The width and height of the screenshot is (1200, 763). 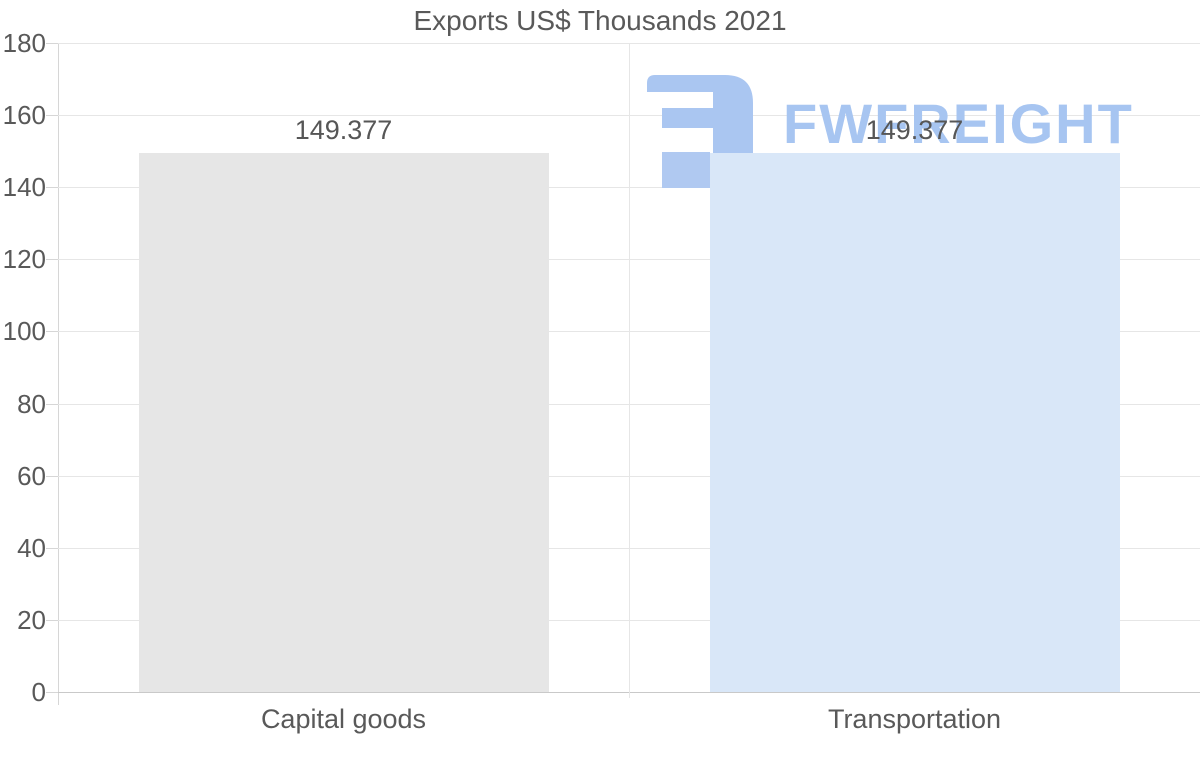 I want to click on y-axis-tick-label: 120, so click(x=24, y=259).